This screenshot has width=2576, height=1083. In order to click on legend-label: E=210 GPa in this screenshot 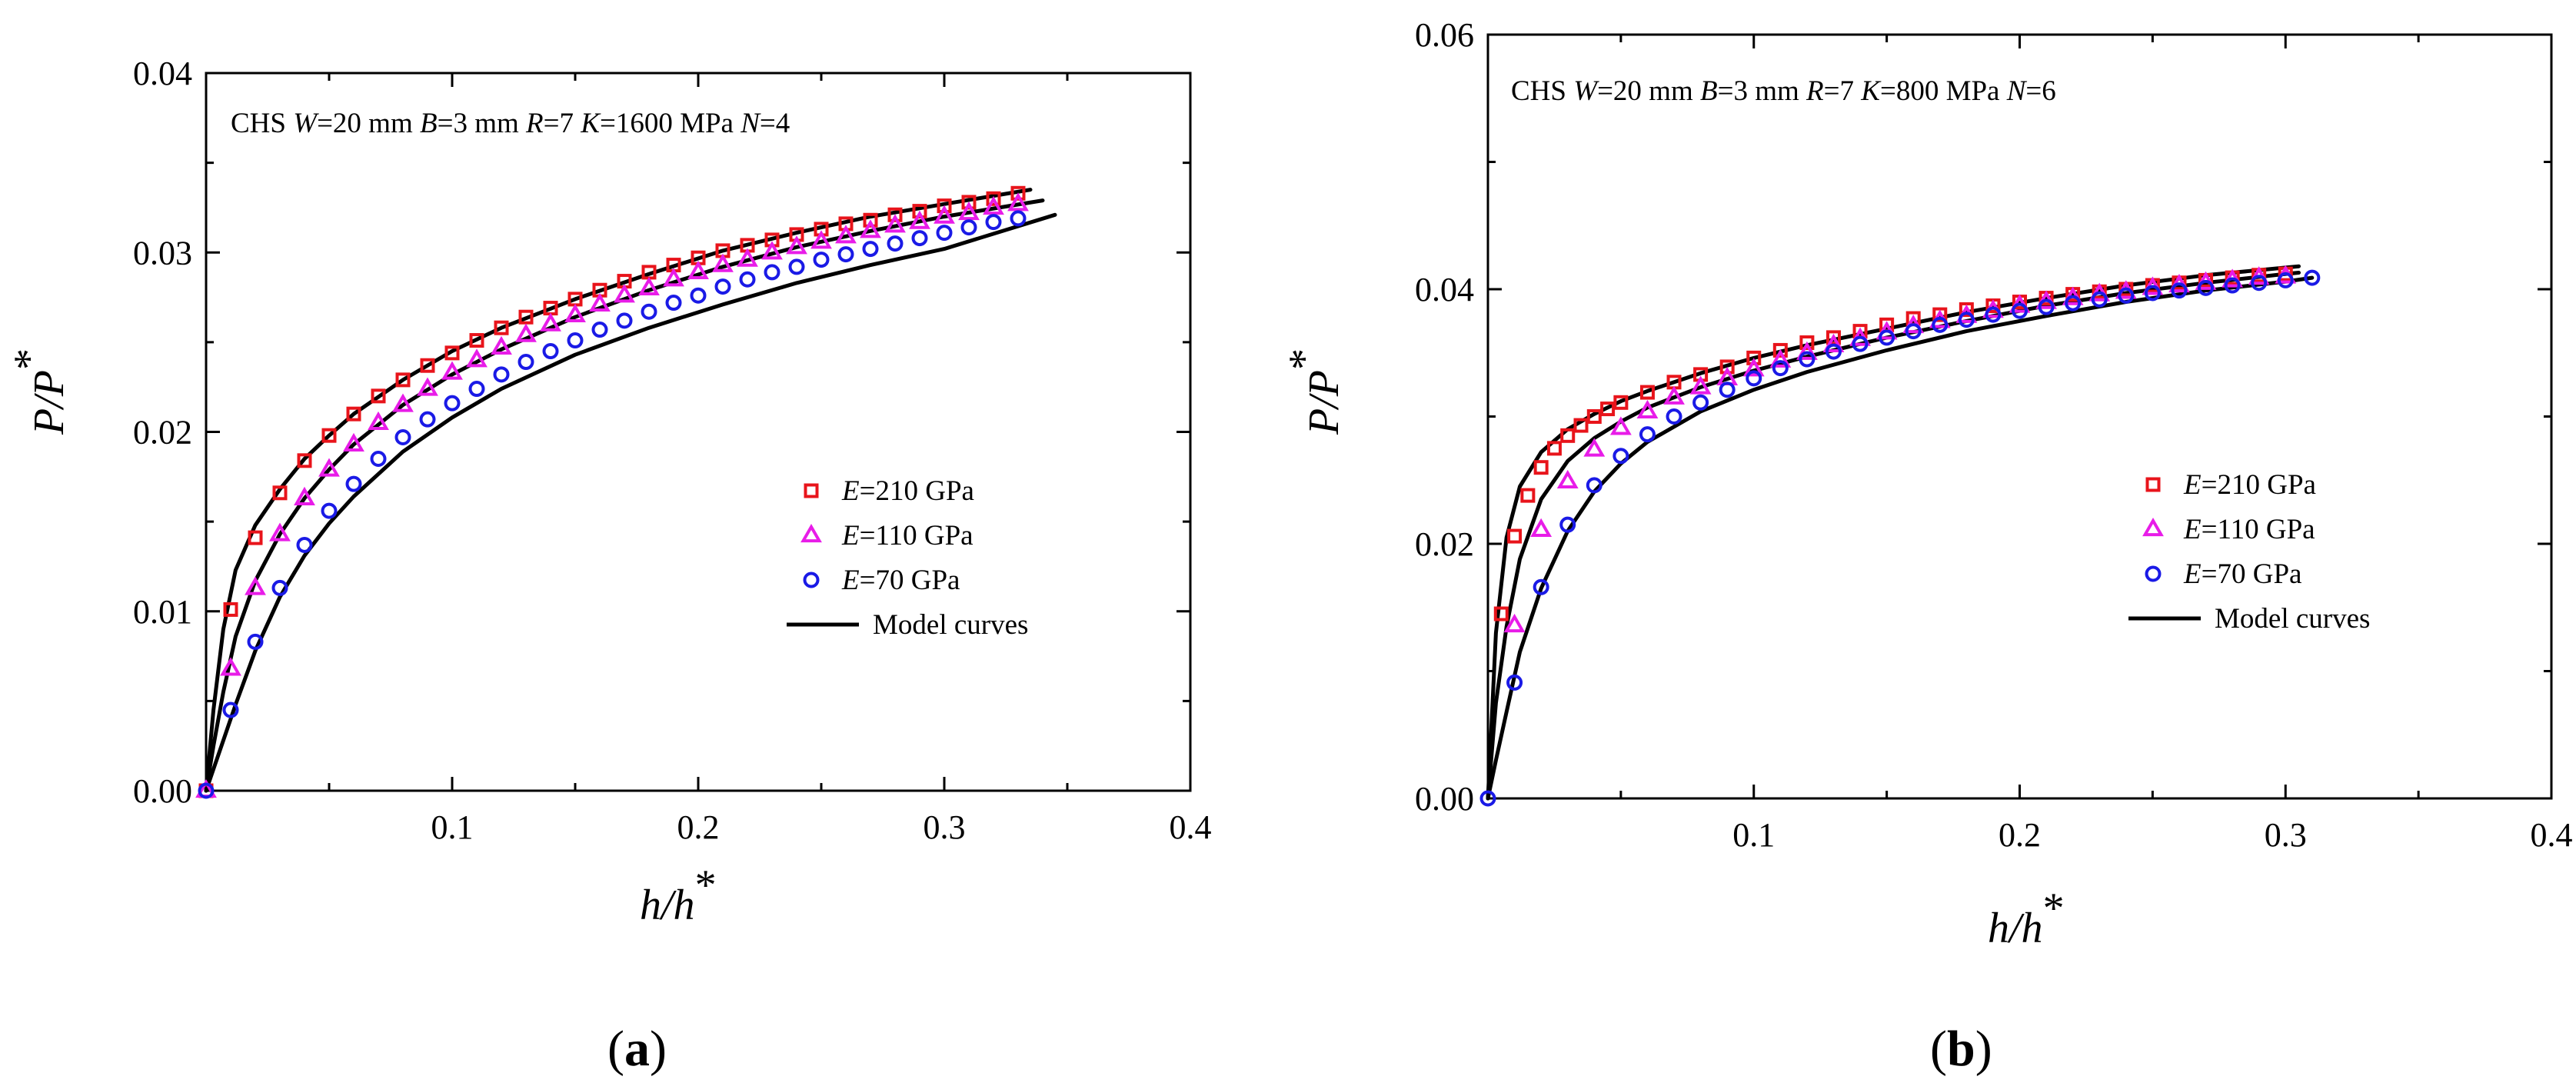, I will do `click(908, 491)`.